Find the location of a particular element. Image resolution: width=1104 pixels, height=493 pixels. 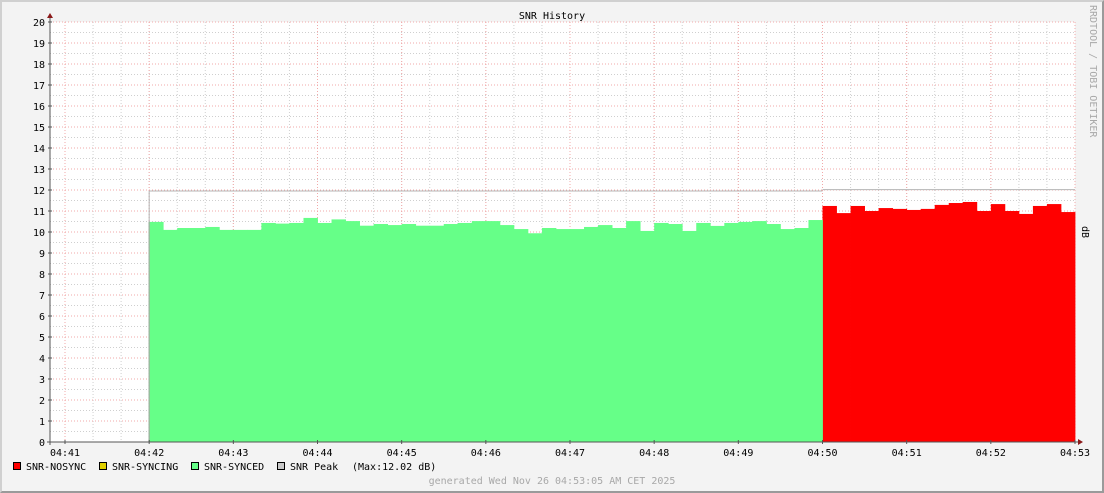

x-tick-label: 04:53 is located at coordinates (1075, 453).